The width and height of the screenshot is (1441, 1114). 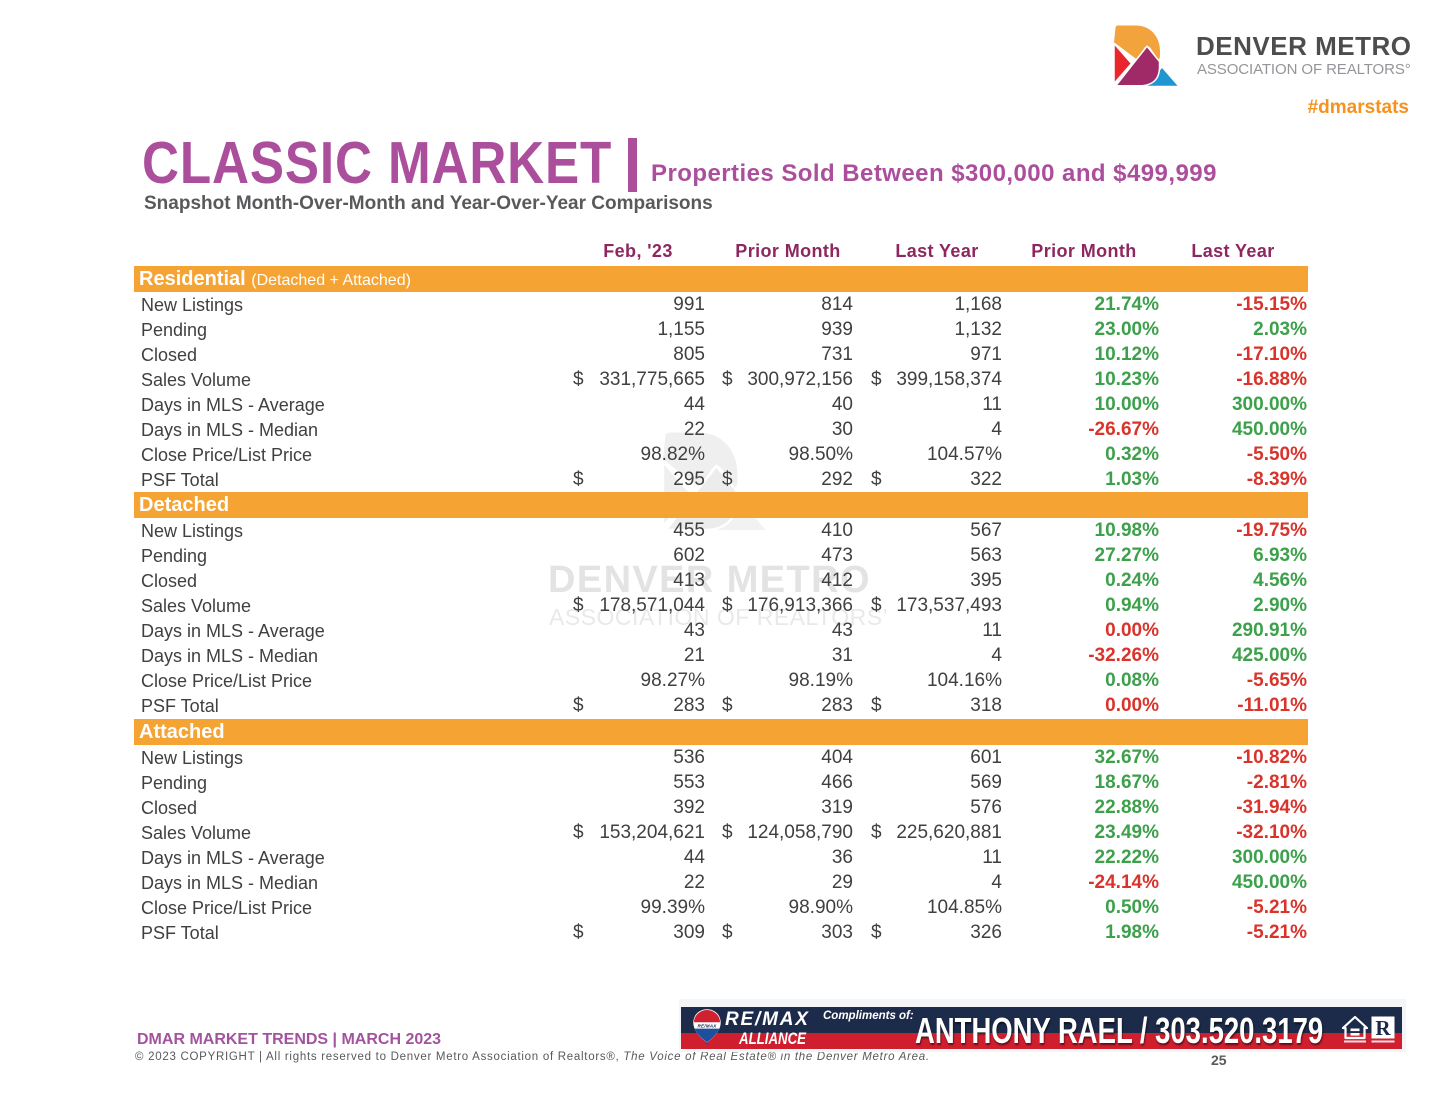 I want to click on svg-text: RE/MAX, so click(x=707, y=1025).